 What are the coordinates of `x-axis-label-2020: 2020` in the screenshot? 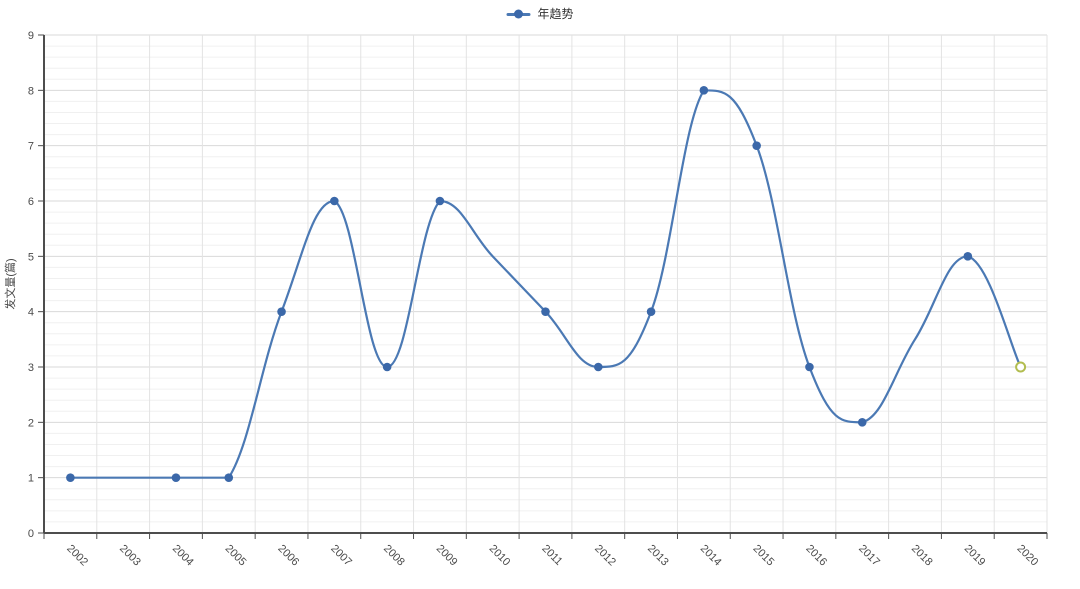 It's located at (1027, 556).